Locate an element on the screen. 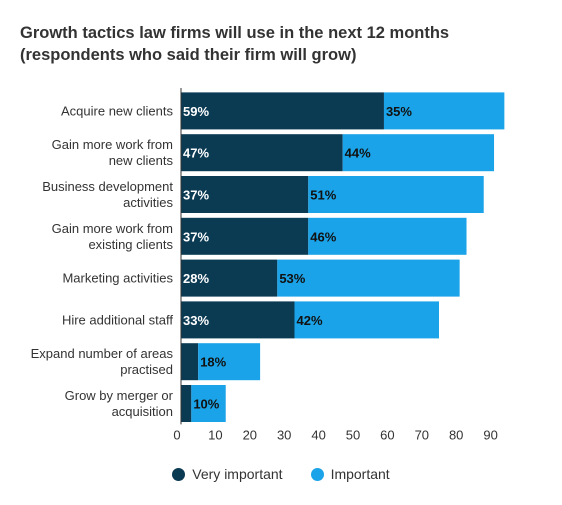  data-label: 59% is located at coordinates (196, 111).